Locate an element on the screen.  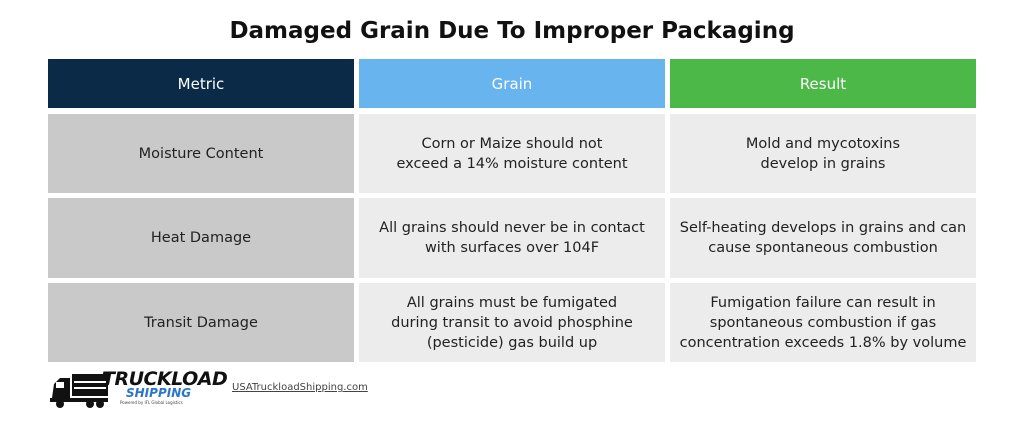
cell-line: spontaneous combustion if gas is located at coordinates (823, 322).